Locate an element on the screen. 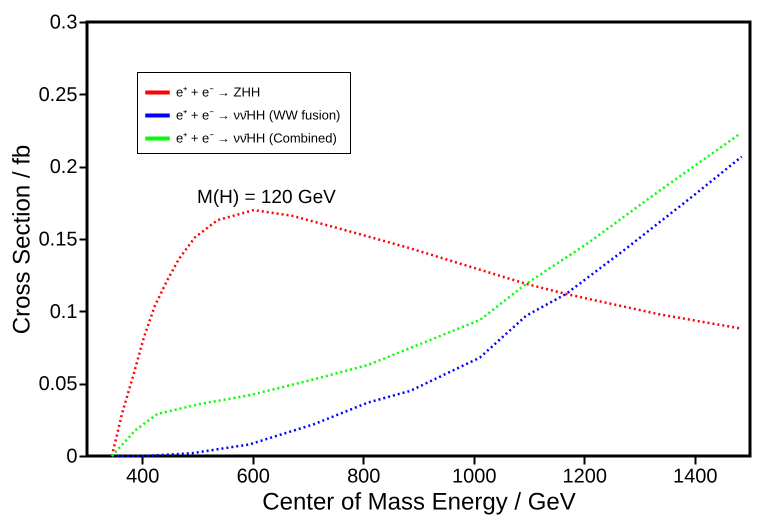 The width and height of the screenshot is (762, 520). y-tick-label: 0.15 is located at coordinates (58, 239).